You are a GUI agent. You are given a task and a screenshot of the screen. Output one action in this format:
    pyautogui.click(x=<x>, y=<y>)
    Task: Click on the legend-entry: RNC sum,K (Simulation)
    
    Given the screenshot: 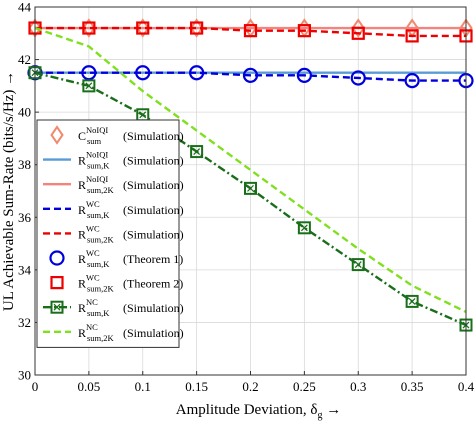 What is the action you would take?
    pyautogui.click(x=113, y=307)
    